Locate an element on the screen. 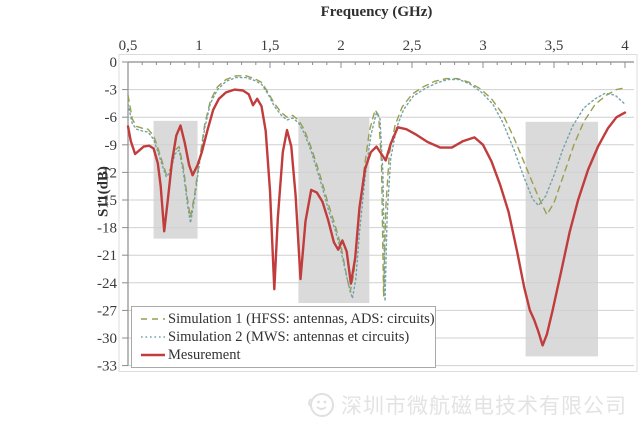 The height and width of the screenshot is (438, 640). x-tick-label: 3,5 is located at coordinates (554, 46).